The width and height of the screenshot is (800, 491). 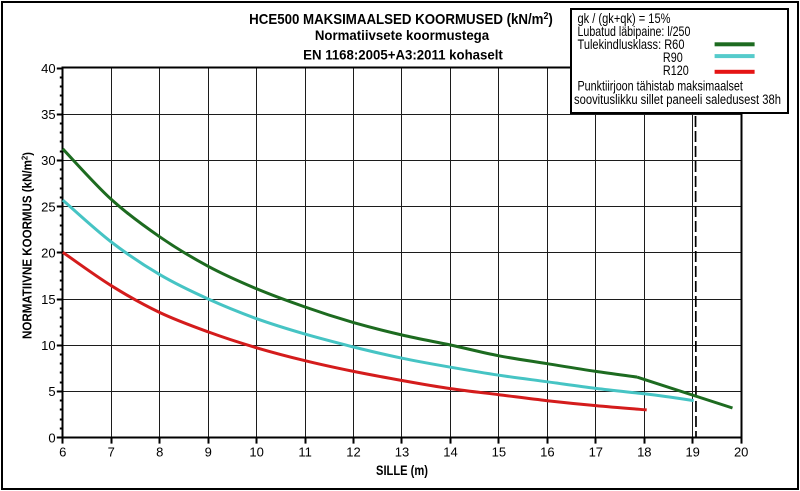 What do you see at coordinates (676, 70) in the screenshot?
I see `svg-text: R120` at bounding box center [676, 70].